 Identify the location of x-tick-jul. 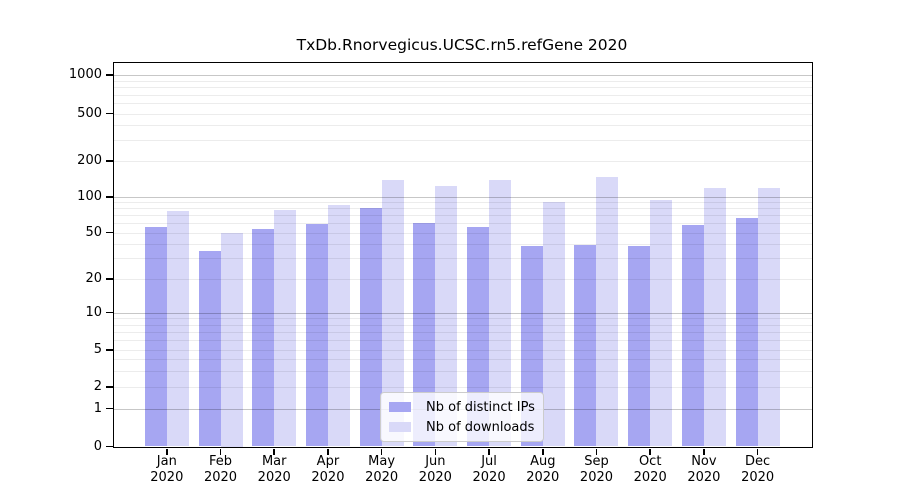
(489, 451).